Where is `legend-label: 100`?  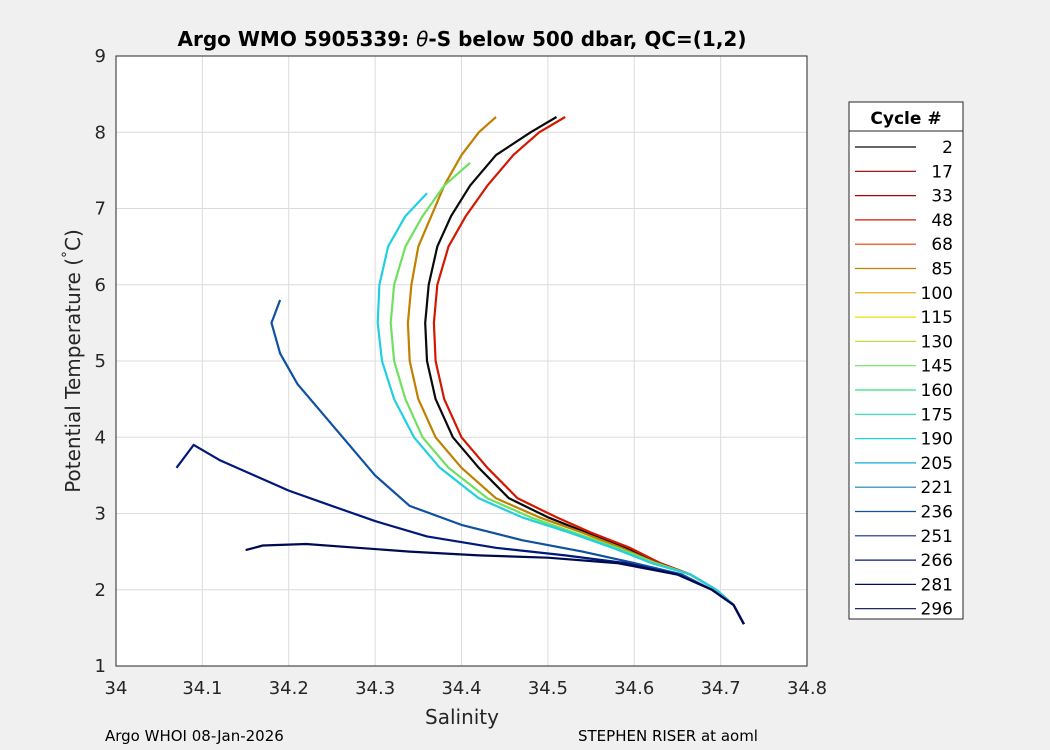
legend-label: 100 is located at coordinates (937, 294).